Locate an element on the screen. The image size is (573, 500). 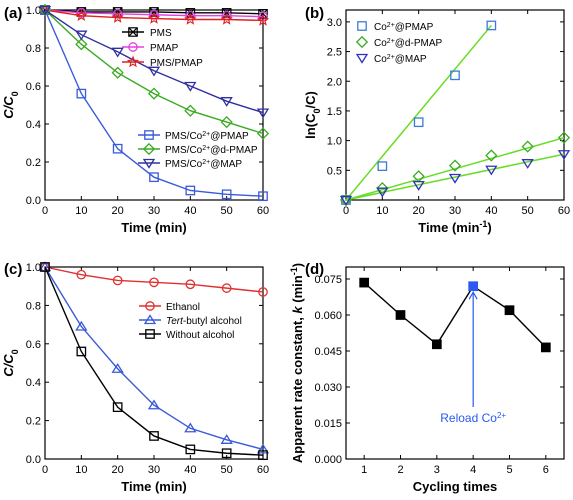
y-tick-label: 0.075 is located at coordinates (328, 280).